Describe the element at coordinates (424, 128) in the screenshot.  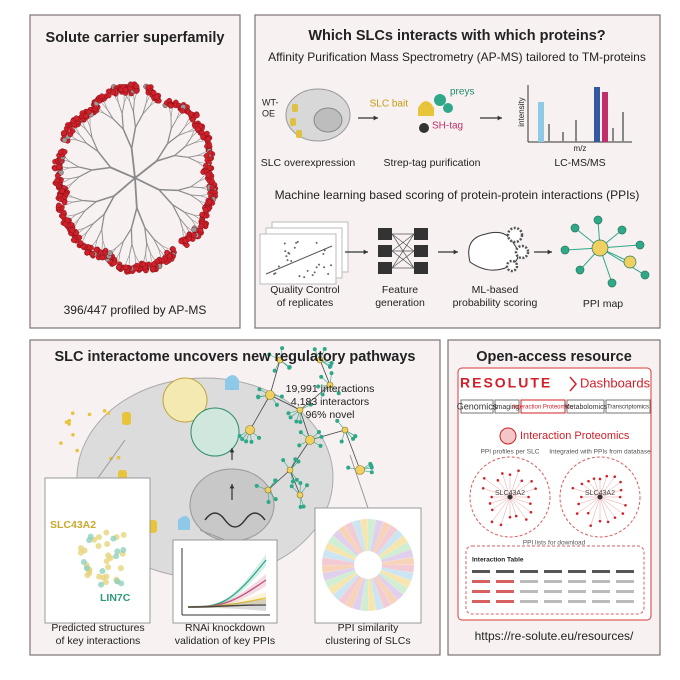
I see `bead` at that location.